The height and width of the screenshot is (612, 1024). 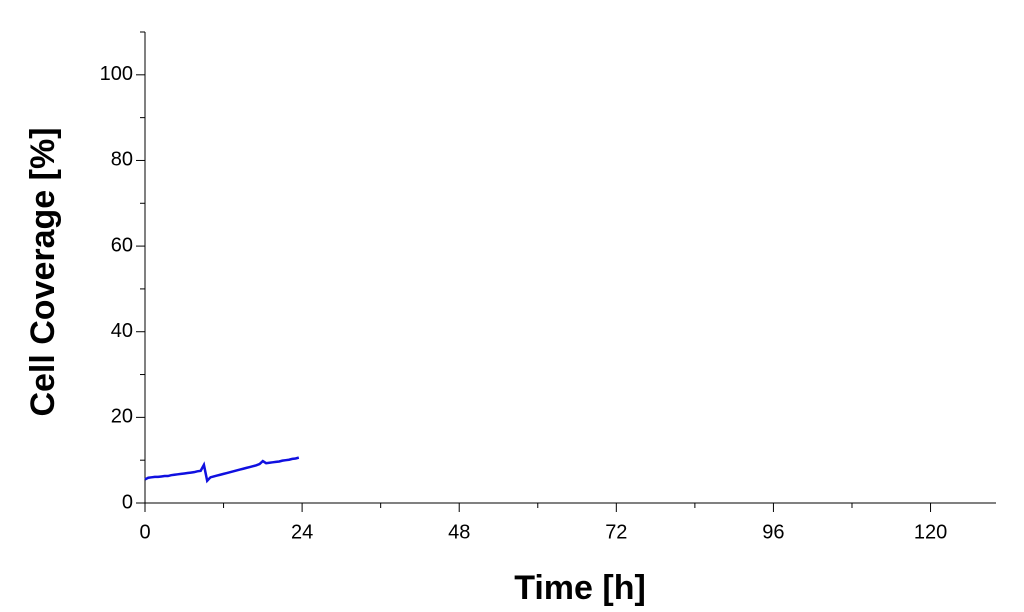 What do you see at coordinates (616, 532) in the screenshot?
I see `x-tick-label: 72` at bounding box center [616, 532].